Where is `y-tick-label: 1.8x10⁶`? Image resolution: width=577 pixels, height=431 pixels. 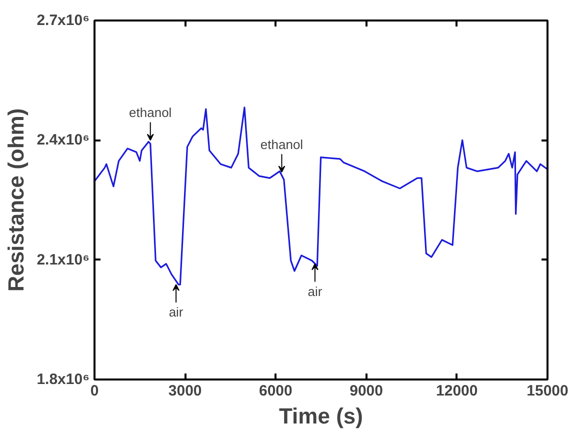
y-tick-label: 1.8x10⁶ is located at coordinates (63, 379).